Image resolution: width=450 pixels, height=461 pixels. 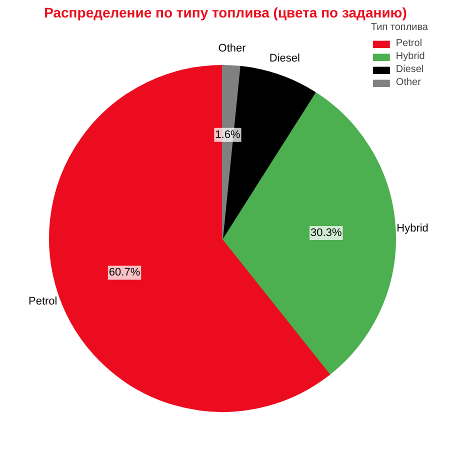 What do you see at coordinates (227, 134) in the screenshot?
I see `data-label: 1.6%` at bounding box center [227, 134].